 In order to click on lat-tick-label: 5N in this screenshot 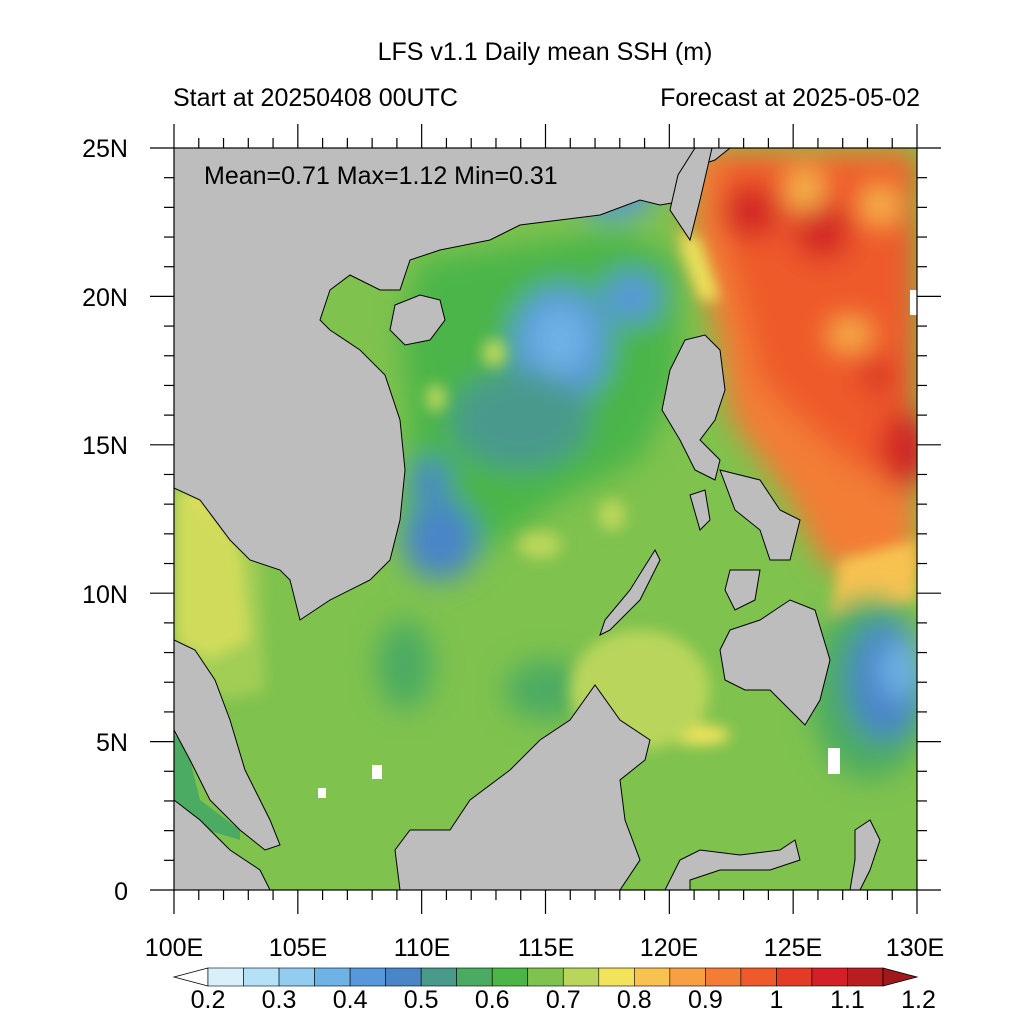, I will do `click(112, 743)`.